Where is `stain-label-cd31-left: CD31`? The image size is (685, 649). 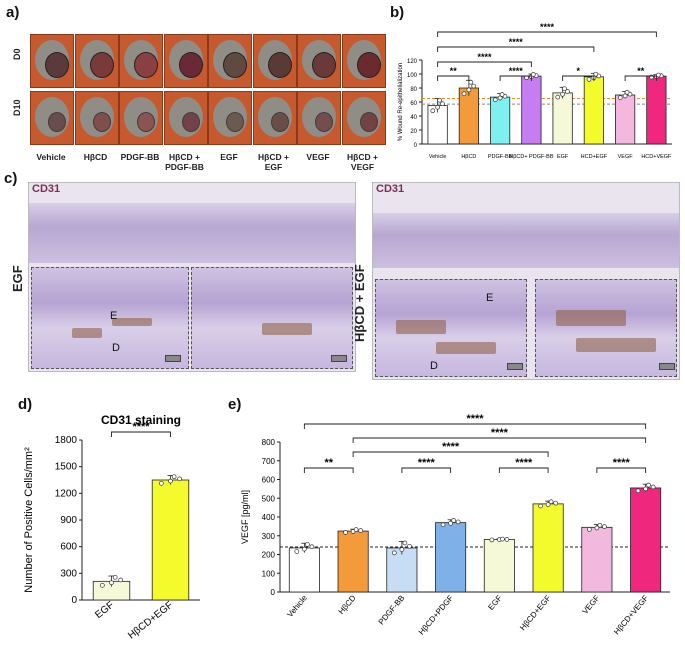
stain-label-cd31-left: CD31 is located at coordinates (46, 189).